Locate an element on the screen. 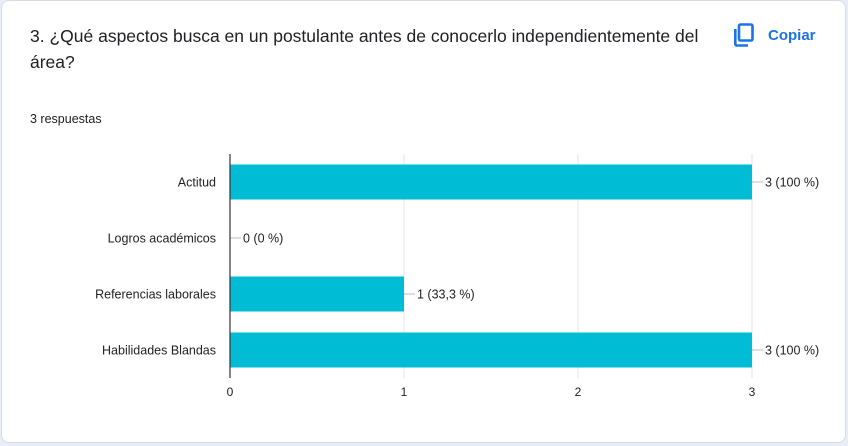 This screenshot has height=446, width=848. category-label: Habilidades Blandas is located at coordinates (159, 351).